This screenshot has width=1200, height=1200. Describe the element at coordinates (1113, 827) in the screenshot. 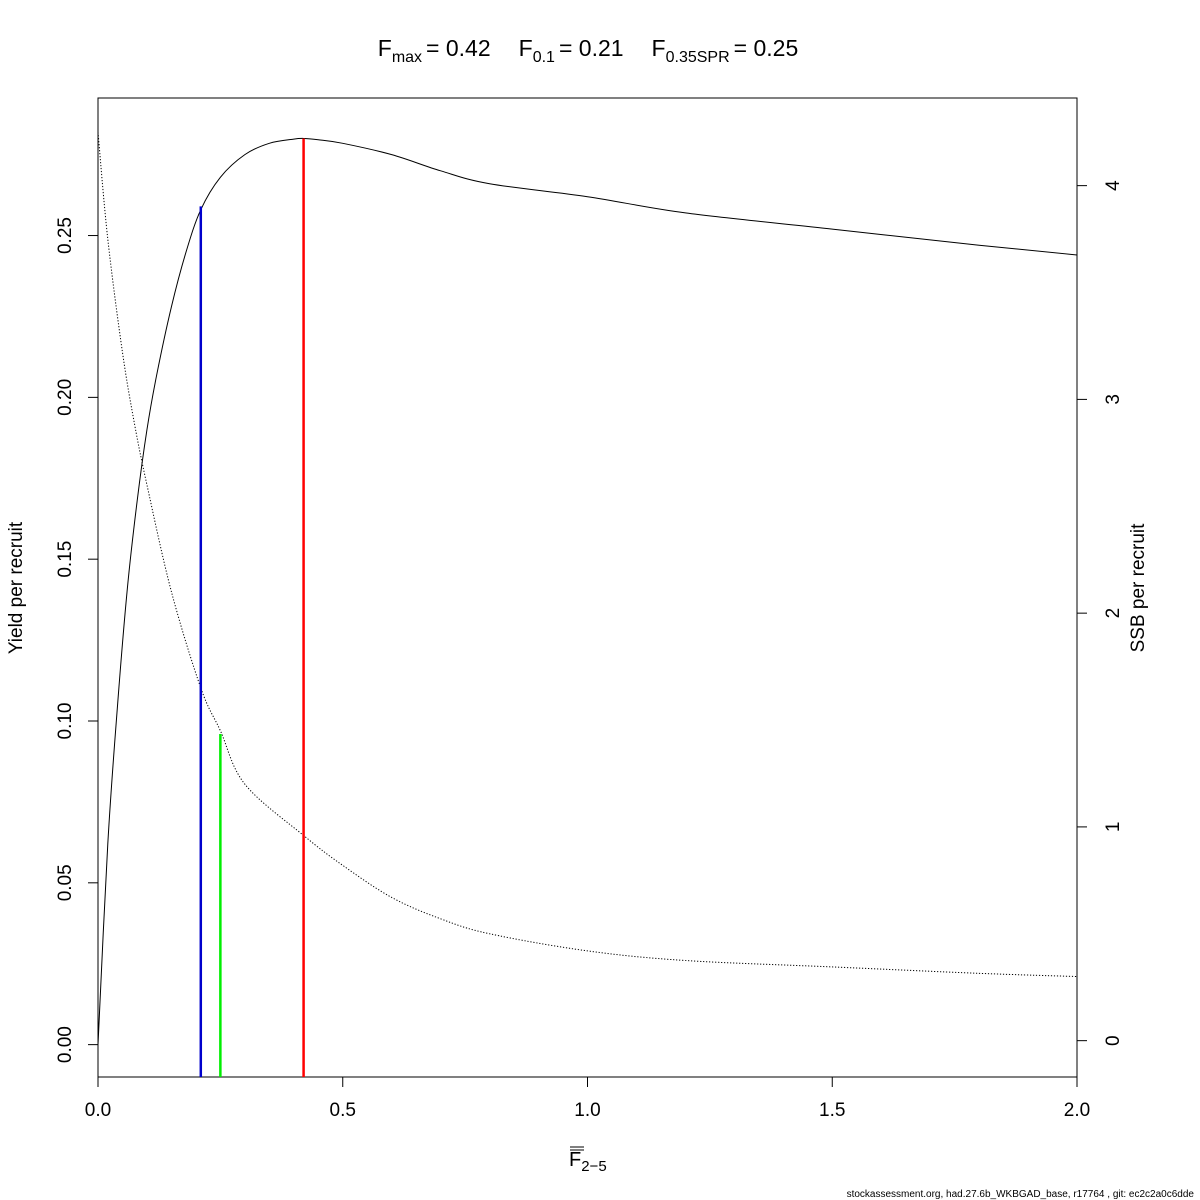

I see `y-right-tick-label: 1` at that location.